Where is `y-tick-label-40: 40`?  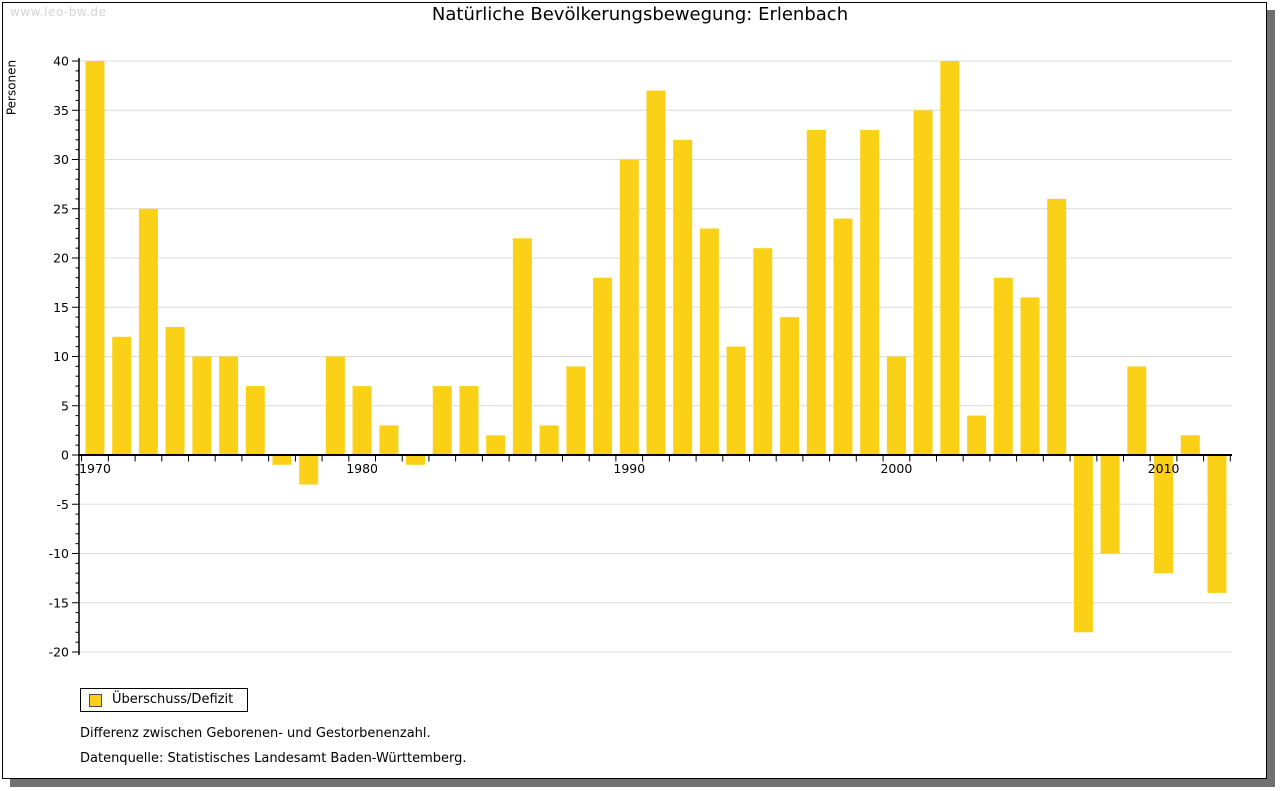 y-tick-label-40: 40 is located at coordinates (61, 61).